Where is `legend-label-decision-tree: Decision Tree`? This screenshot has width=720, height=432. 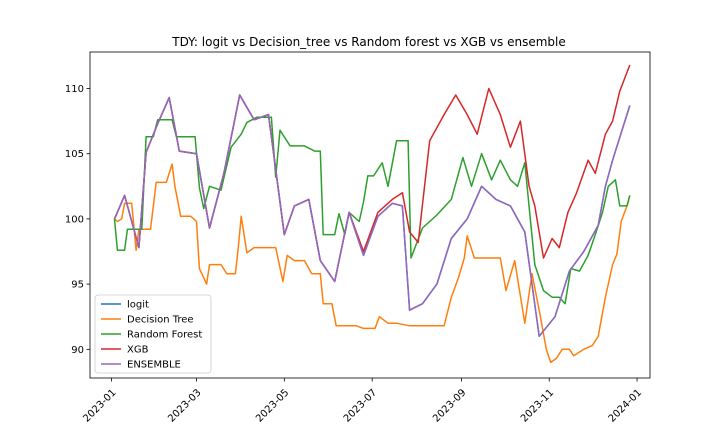
legend-label-decision-tree: Decision Tree is located at coordinates (160, 320).